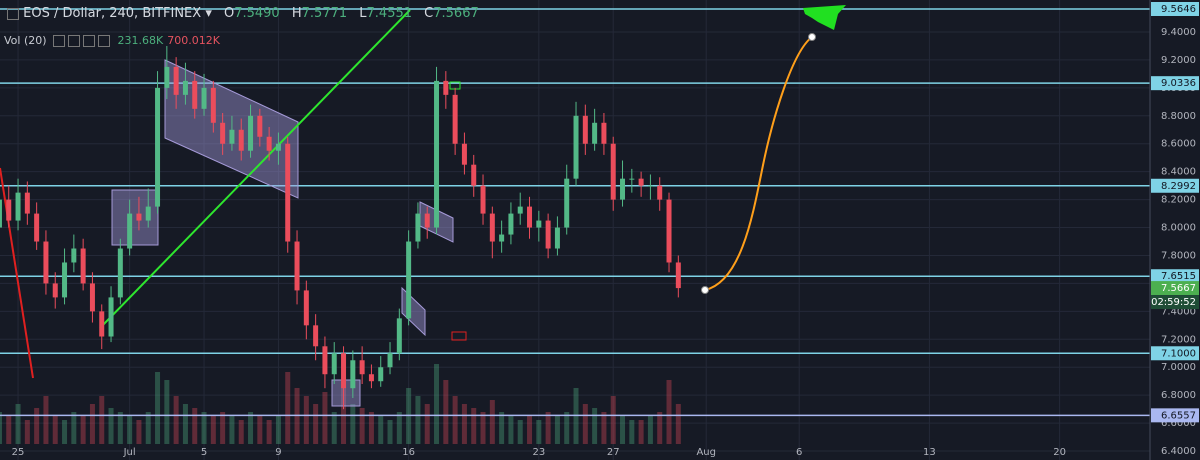 This screenshot has height=460, width=1200. What do you see at coordinates (18, 452) in the screenshot?
I see `x-tick-label: 25` at bounding box center [18, 452].